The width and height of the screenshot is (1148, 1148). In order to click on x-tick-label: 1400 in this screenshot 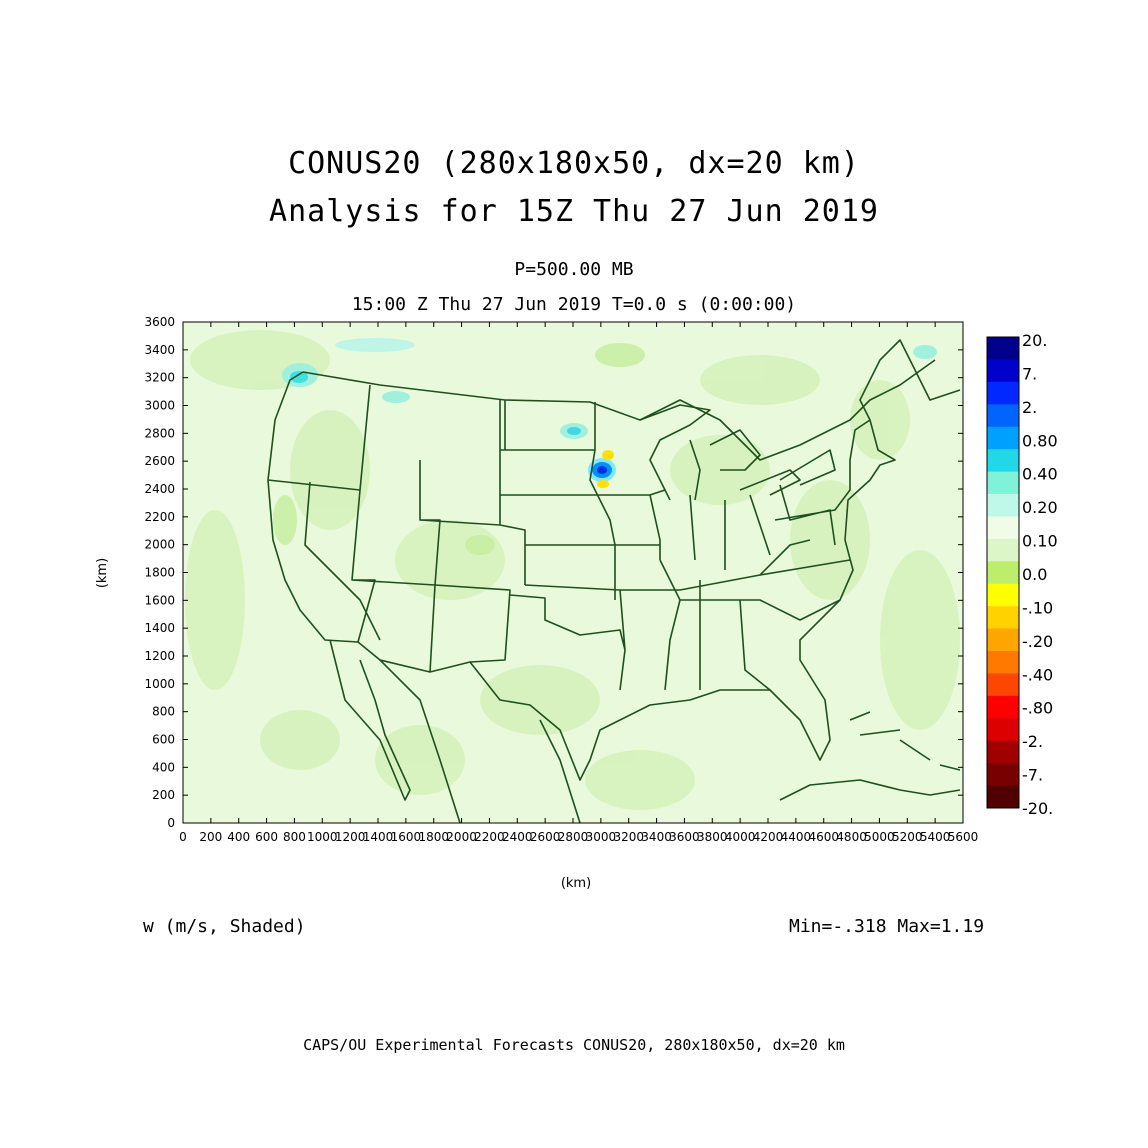, I will do `click(378, 837)`.